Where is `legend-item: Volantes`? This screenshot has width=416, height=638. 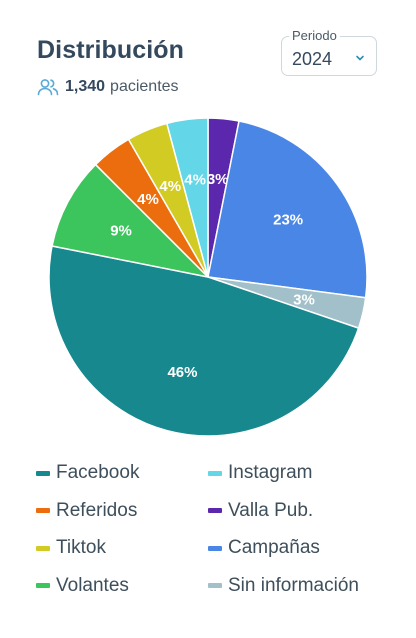 legend-item: Volantes is located at coordinates (82, 586).